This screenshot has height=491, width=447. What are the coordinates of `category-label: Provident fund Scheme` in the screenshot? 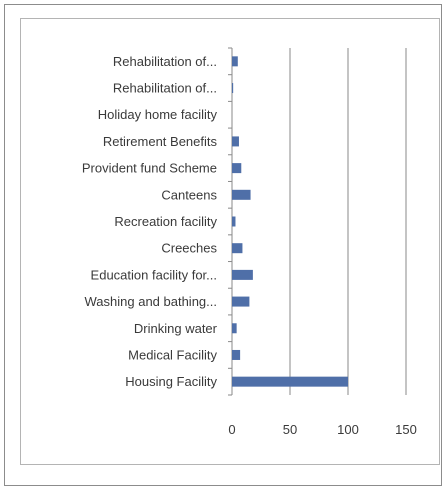 It's located at (149, 168).